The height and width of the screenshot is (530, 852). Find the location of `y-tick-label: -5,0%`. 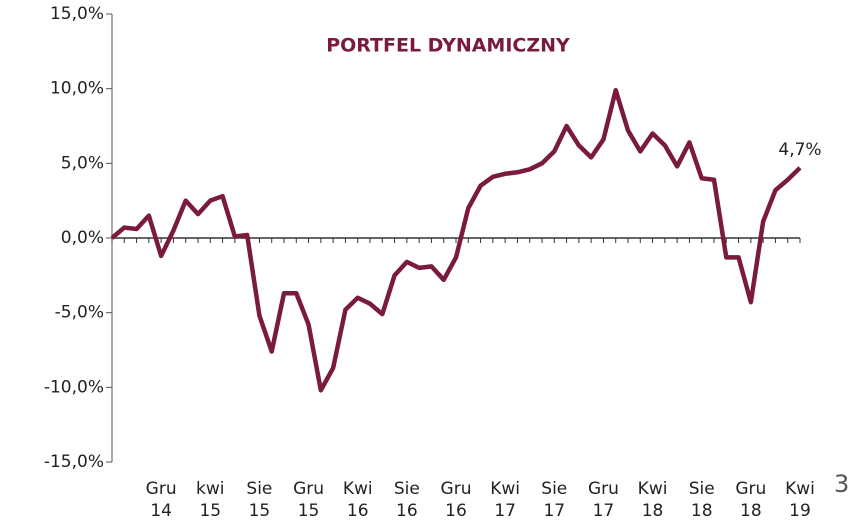

y-tick-label: -5,0% is located at coordinates (79, 313).